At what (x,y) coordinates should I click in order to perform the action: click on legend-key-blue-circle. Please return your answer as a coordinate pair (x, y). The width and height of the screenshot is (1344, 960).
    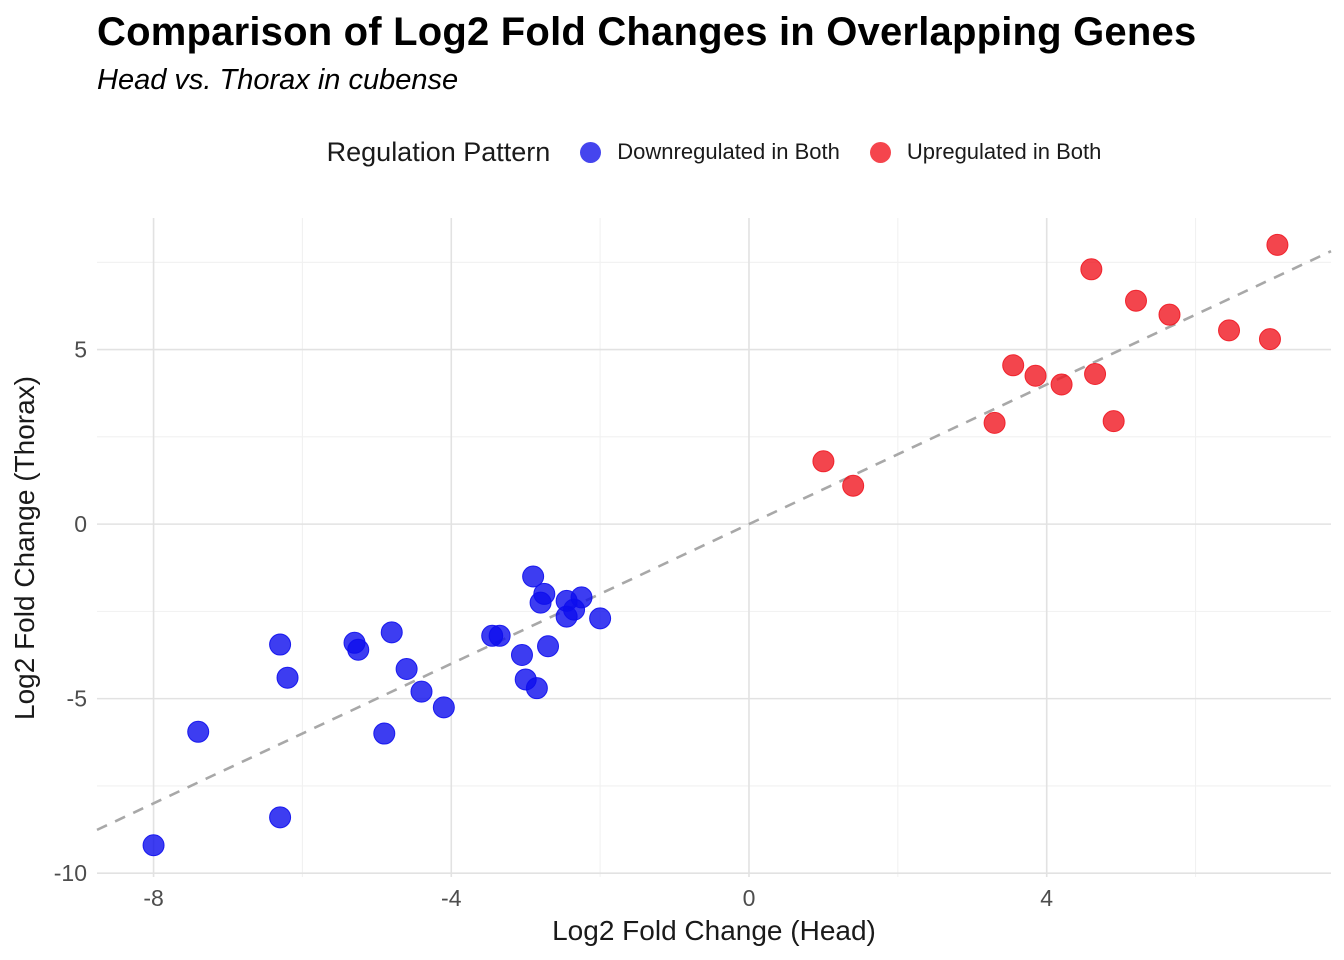
    Looking at the image, I should click on (591, 152).